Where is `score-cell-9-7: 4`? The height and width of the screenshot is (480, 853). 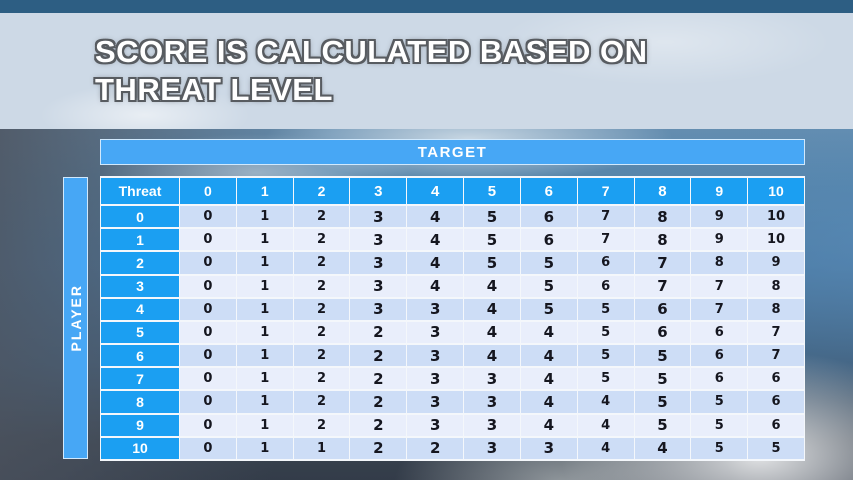
score-cell-9-7: 4 is located at coordinates (605, 425).